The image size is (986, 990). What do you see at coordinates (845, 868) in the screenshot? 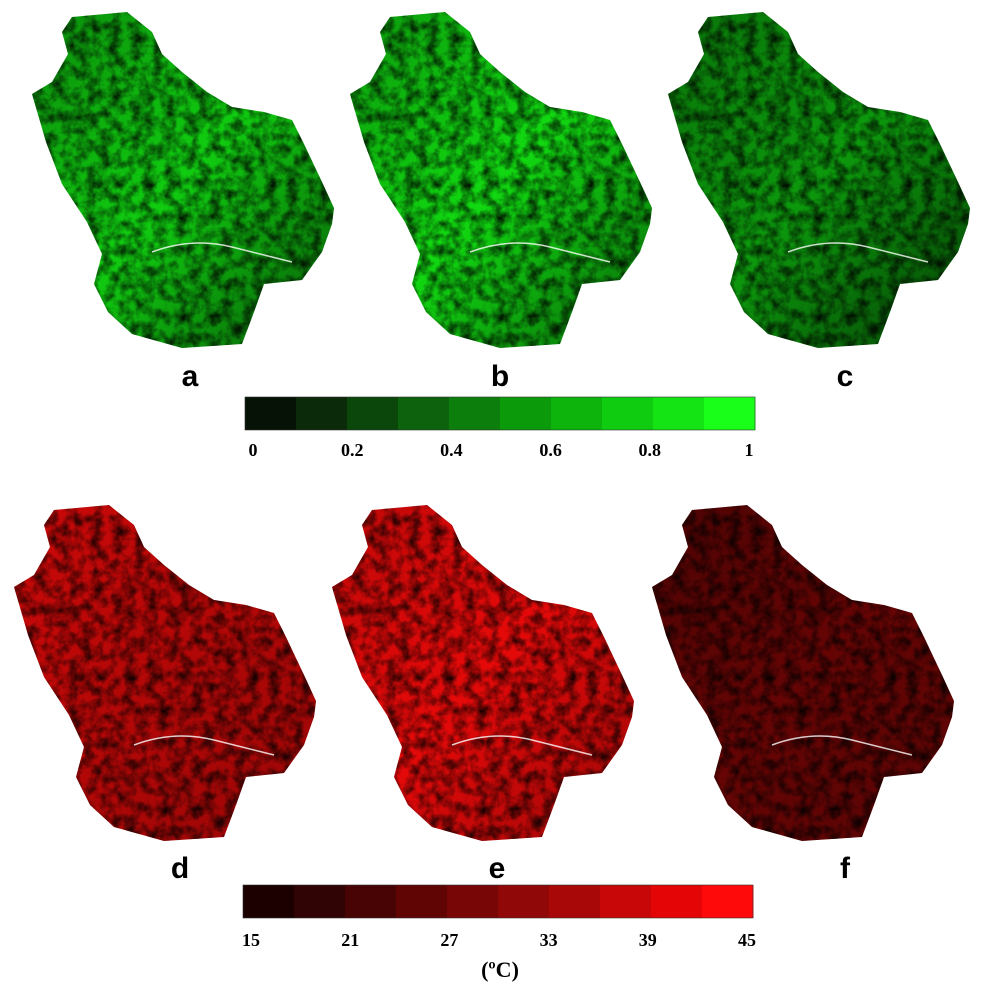
I see `panel-label: f` at bounding box center [845, 868].